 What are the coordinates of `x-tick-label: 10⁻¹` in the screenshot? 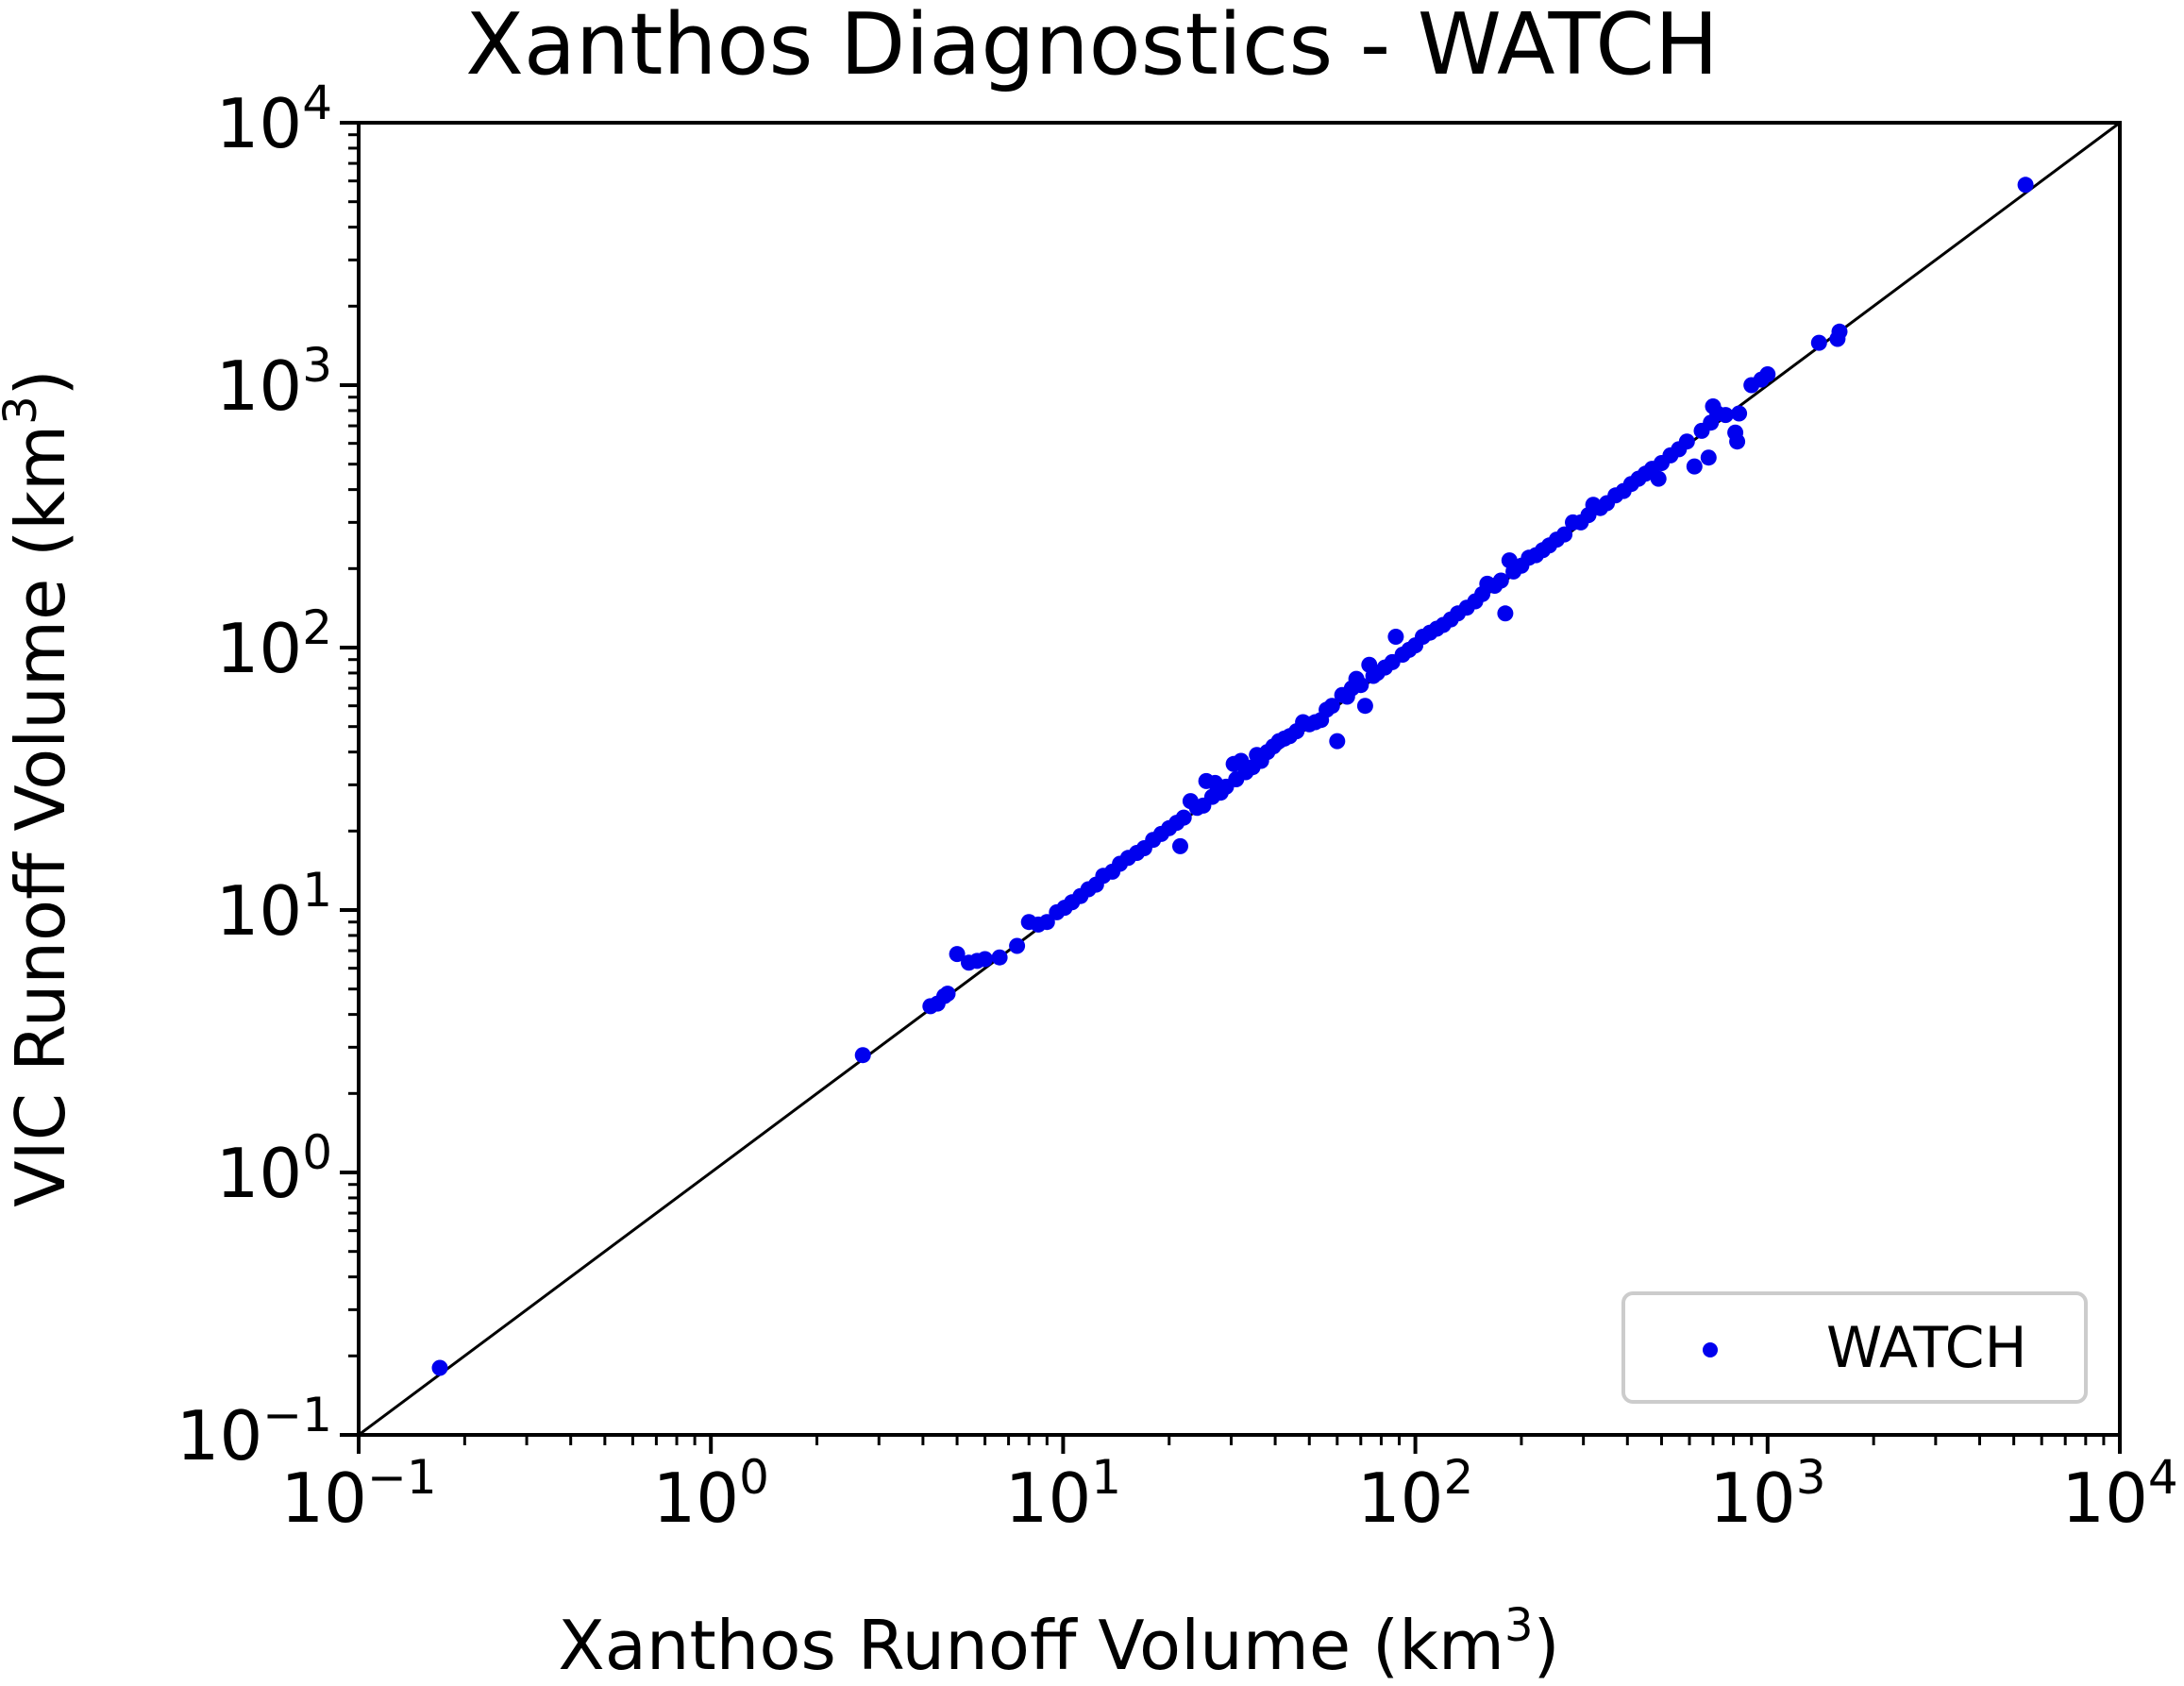 It's located at (358, 1494).